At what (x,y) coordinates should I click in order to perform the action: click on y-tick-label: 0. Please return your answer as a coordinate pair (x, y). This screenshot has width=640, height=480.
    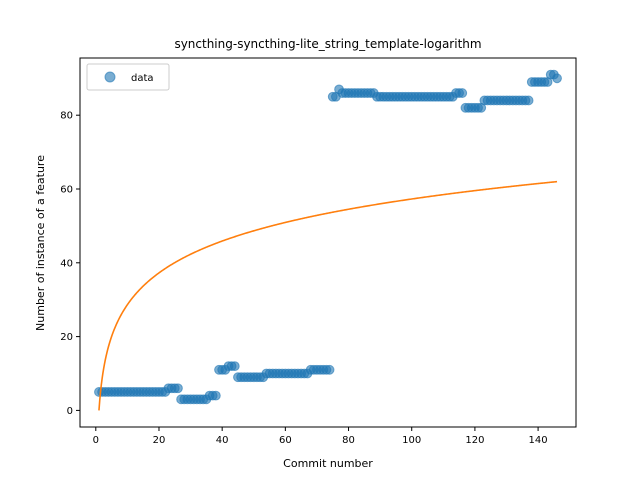
    Looking at the image, I should click on (70, 411).